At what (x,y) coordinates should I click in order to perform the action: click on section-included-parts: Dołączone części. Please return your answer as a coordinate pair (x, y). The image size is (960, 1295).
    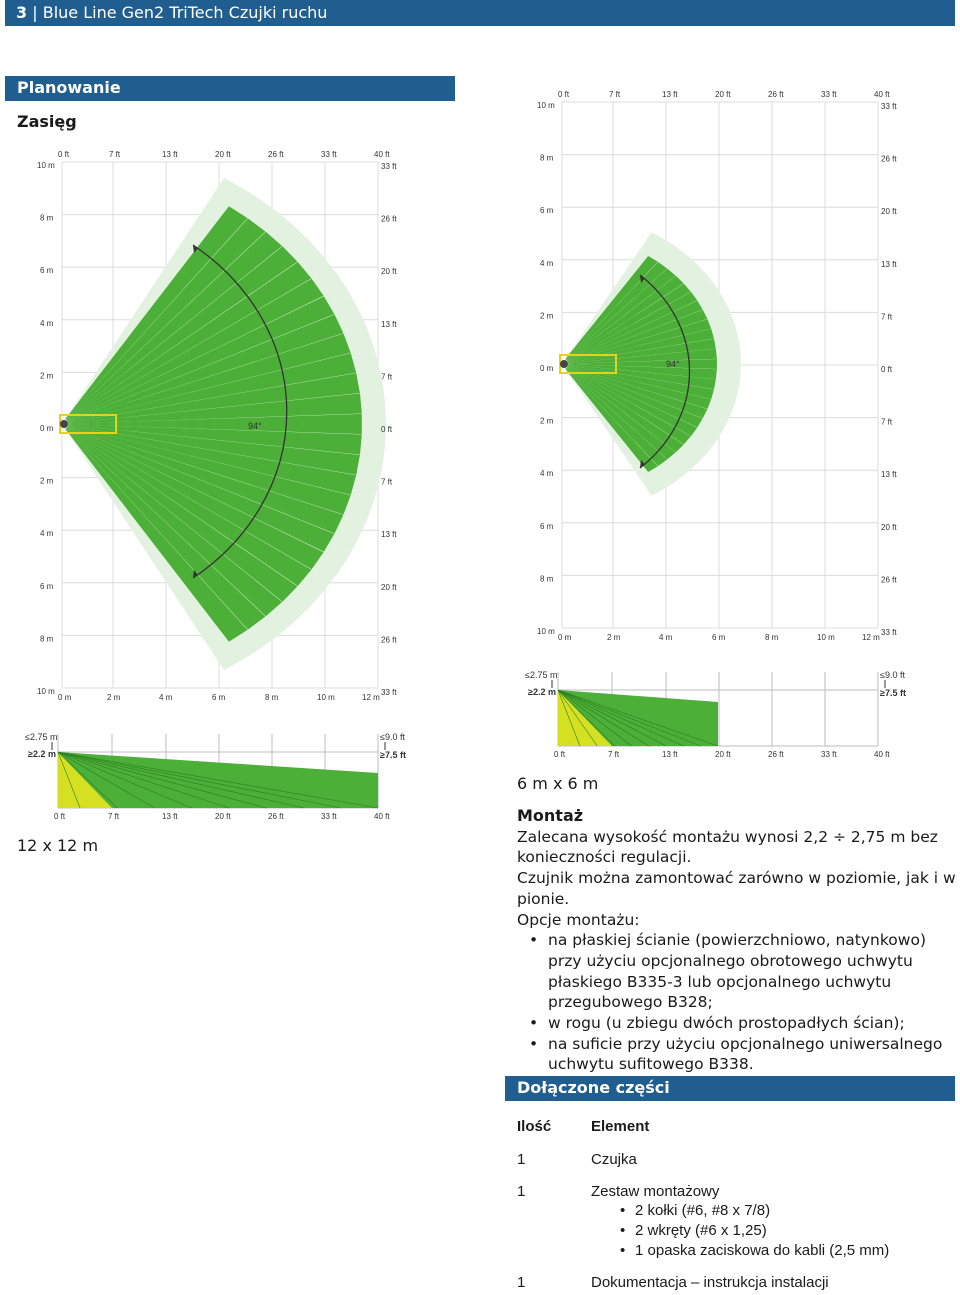
    Looking at the image, I should click on (730, 1088).